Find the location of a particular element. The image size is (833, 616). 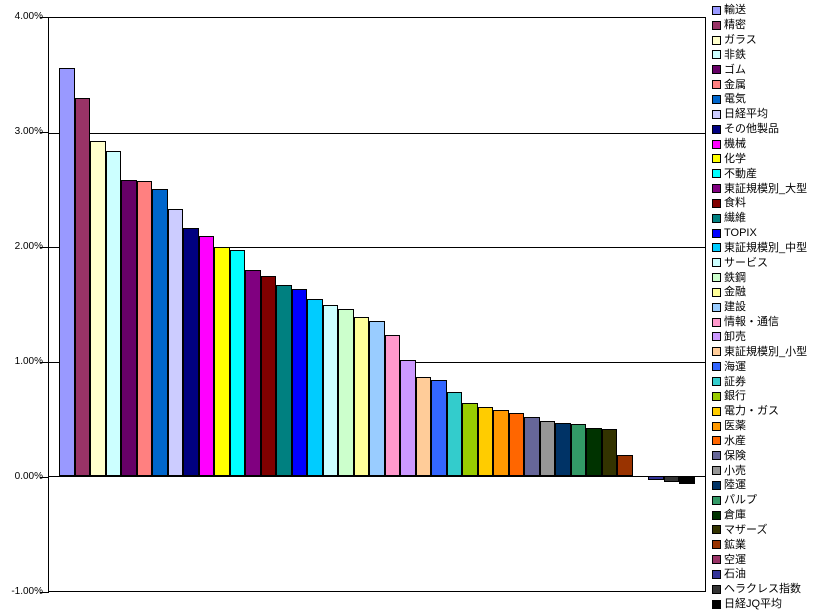

legend-item: 水産 is located at coordinates (772, 440).